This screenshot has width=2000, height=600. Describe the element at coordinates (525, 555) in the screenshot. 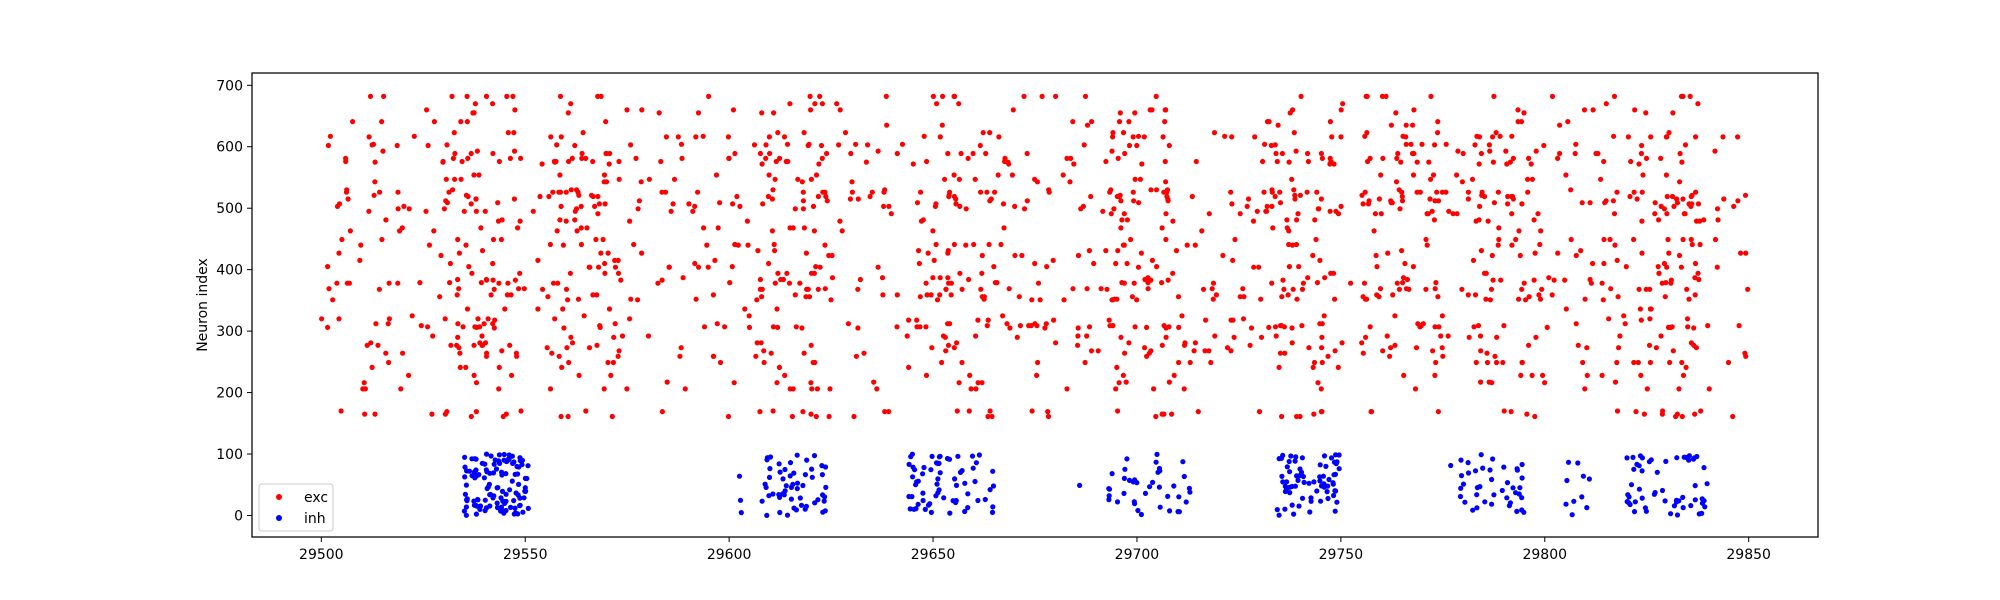

I see `x-tick-label: 29550` at that location.